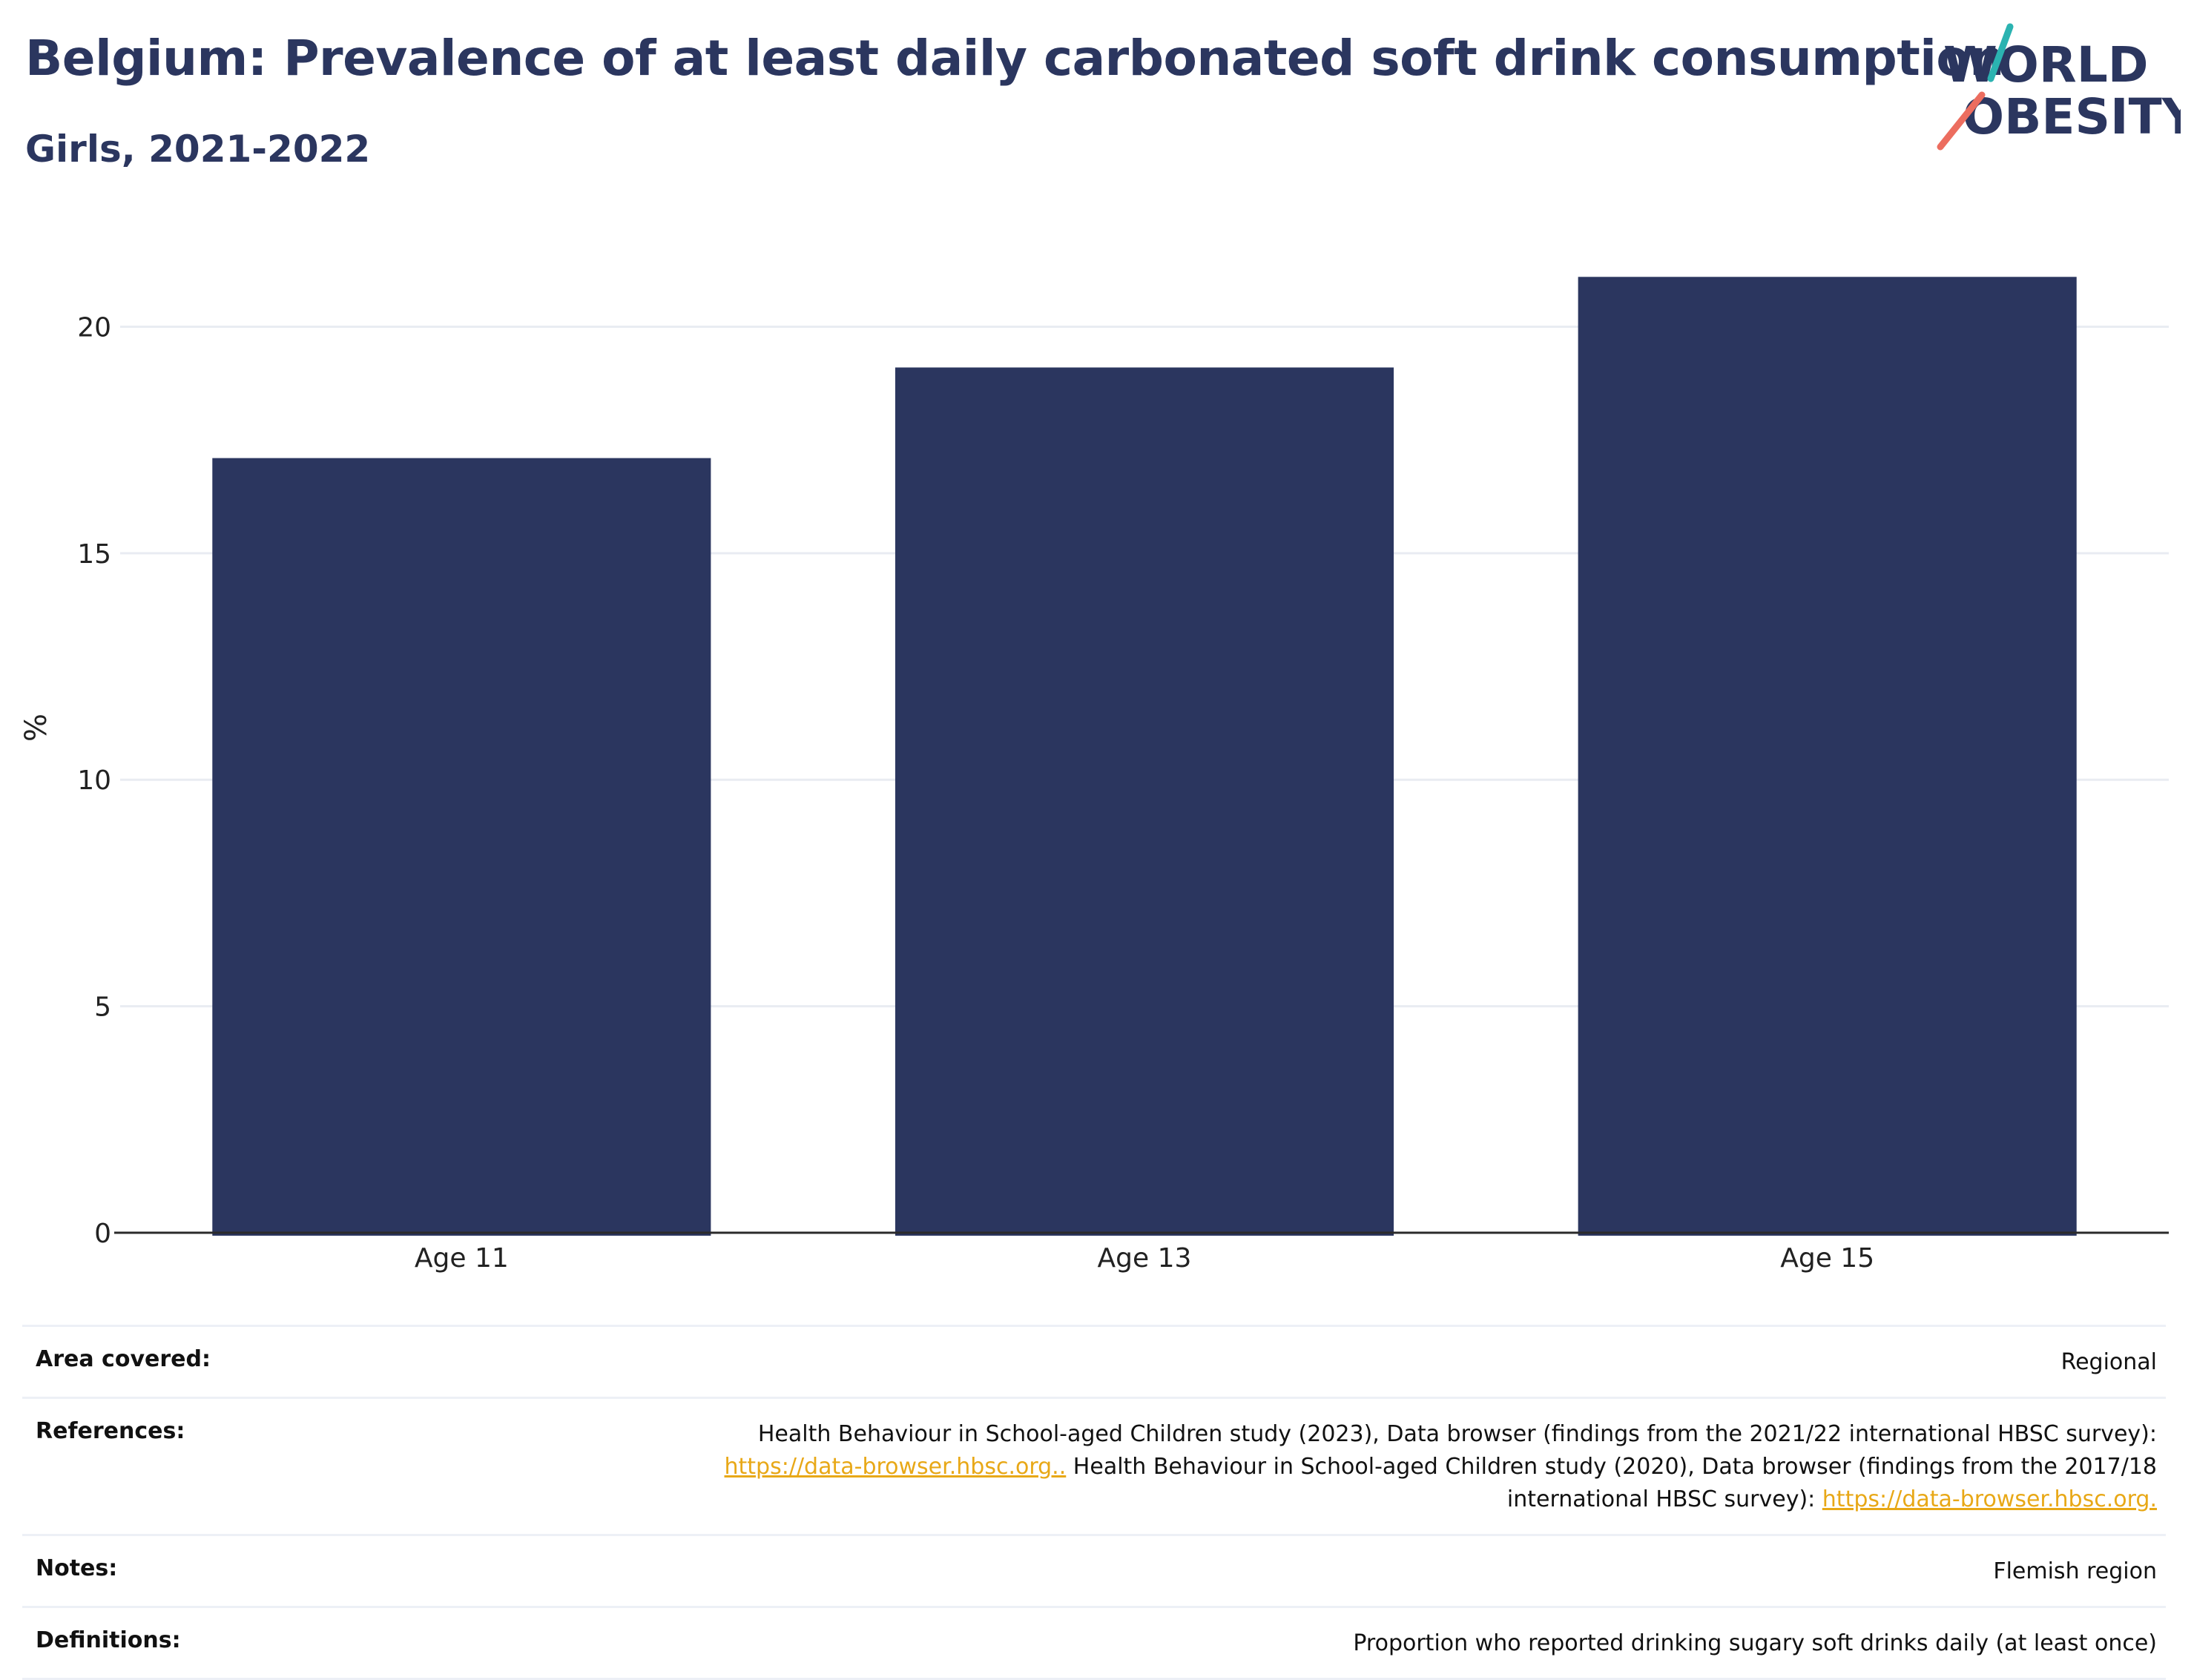 The height and width of the screenshot is (1680, 2194). I want to click on x-tick-label-age-11: Age 11, so click(462, 1258).